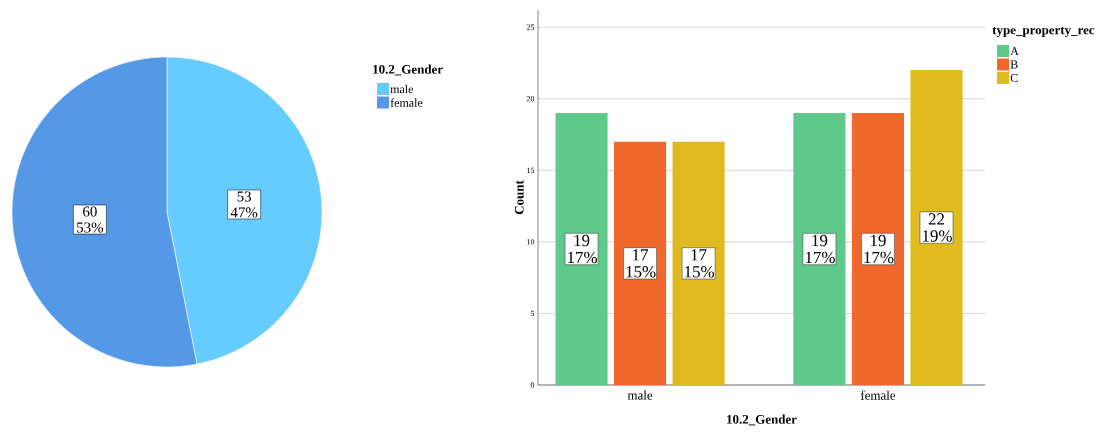 This screenshot has width=1103, height=433. I want to click on legend-label: A, so click(1014, 51).